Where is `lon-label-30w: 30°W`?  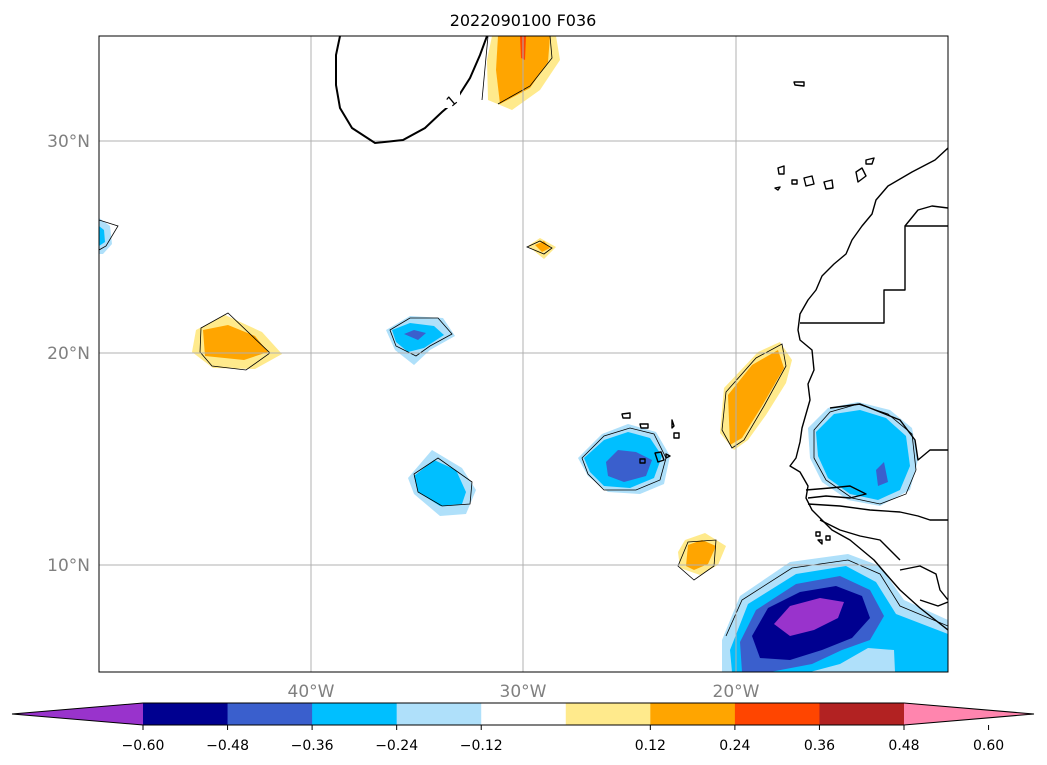 lon-label-30w: 30°W is located at coordinates (523, 692).